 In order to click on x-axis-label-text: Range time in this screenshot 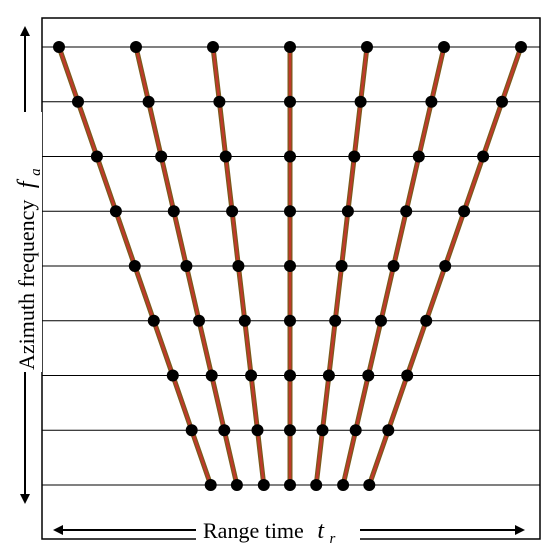, I will do `click(253, 530)`.